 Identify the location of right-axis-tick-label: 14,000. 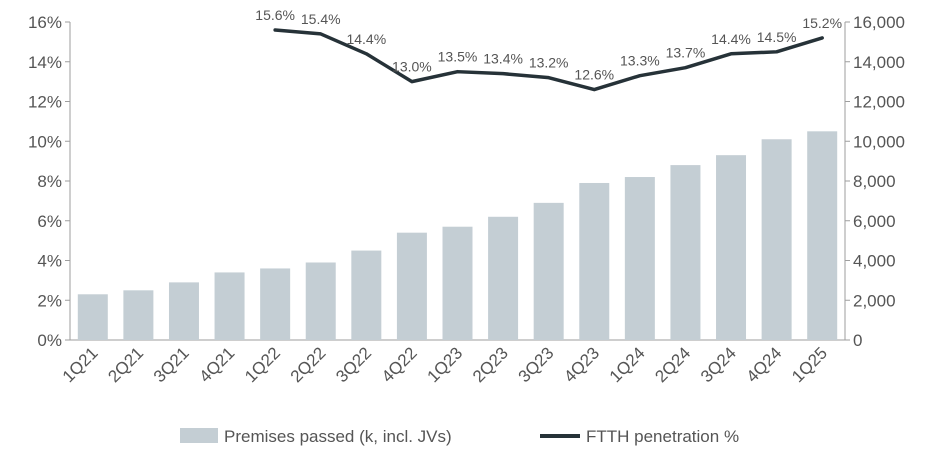
(879, 62).